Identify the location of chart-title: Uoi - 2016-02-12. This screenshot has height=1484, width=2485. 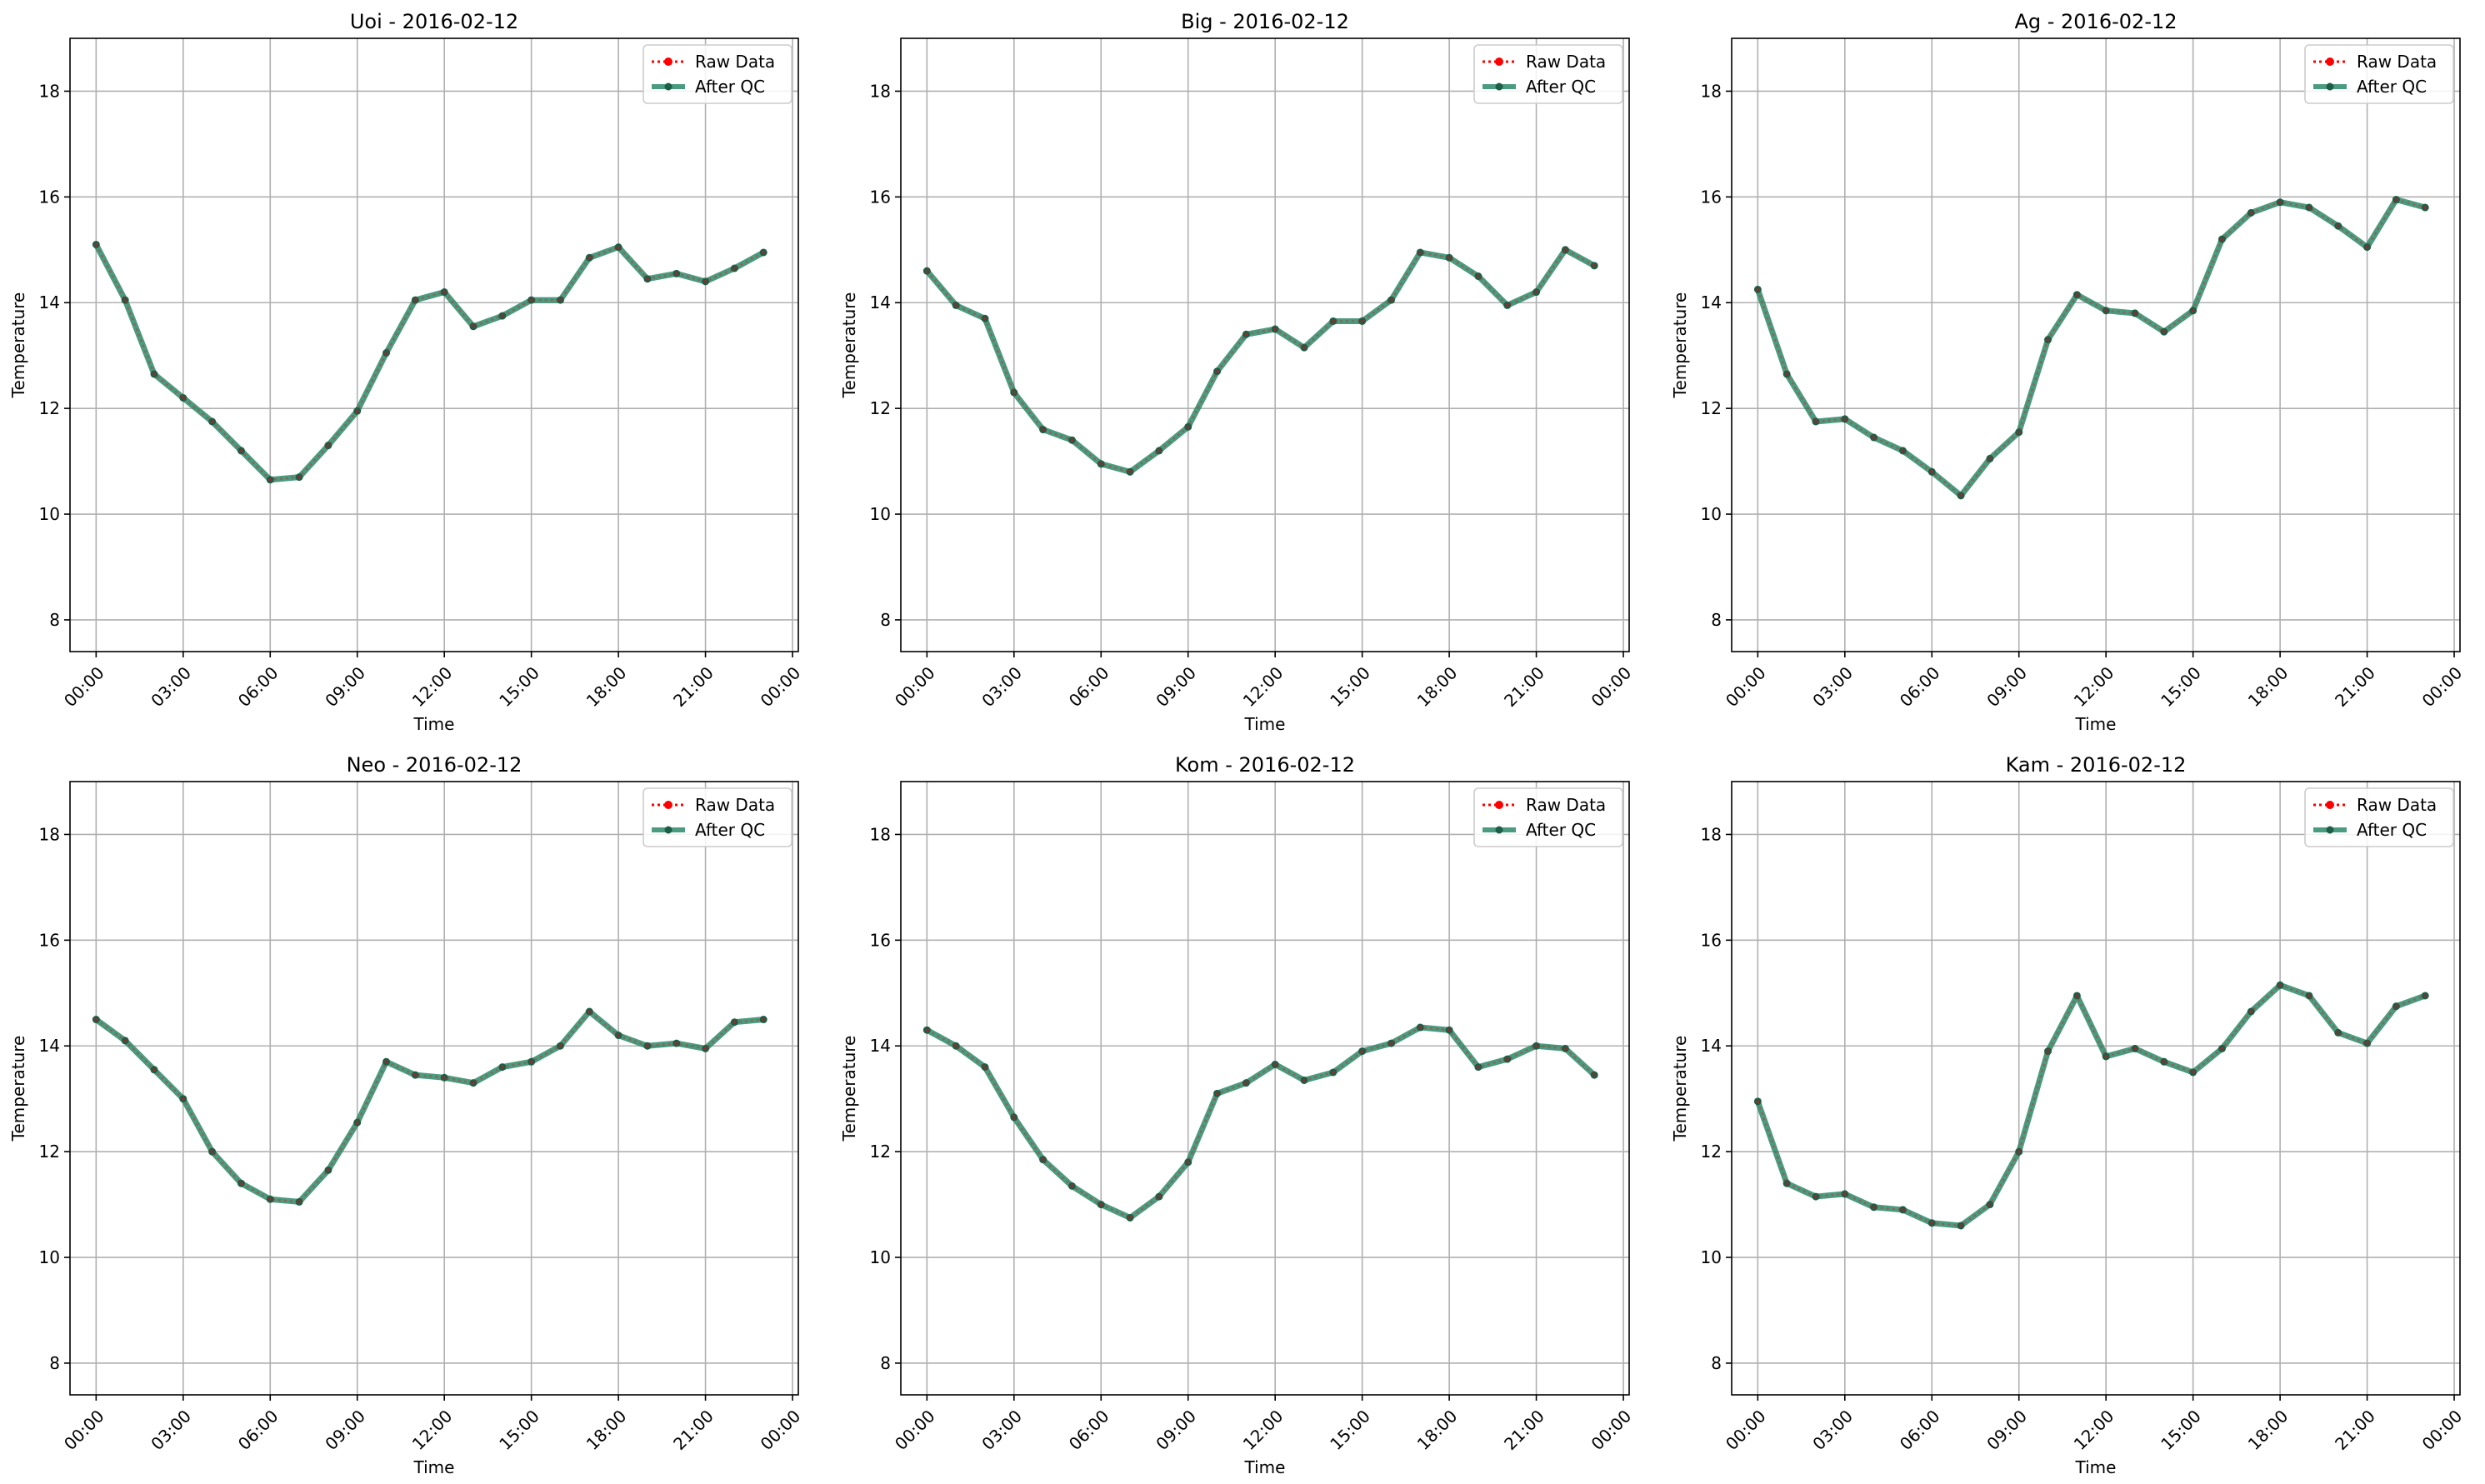
(434, 21).